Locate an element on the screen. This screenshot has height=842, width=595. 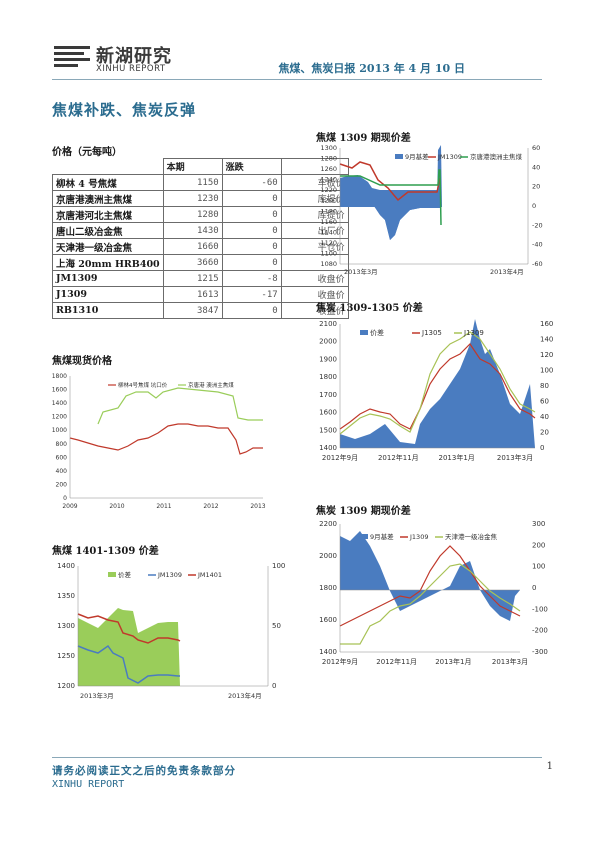
table-cell-name: J1309 is located at coordinates (108, 294).